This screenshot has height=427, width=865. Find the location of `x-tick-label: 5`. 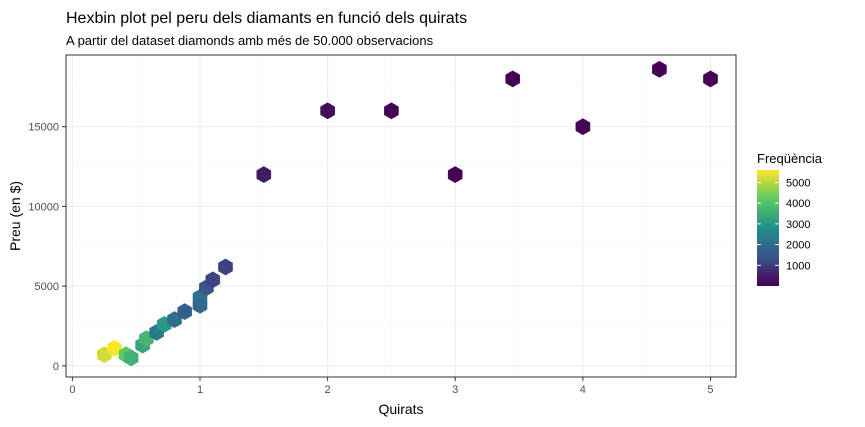

x-tick-label: 5 is located at coordinates (710, 390).